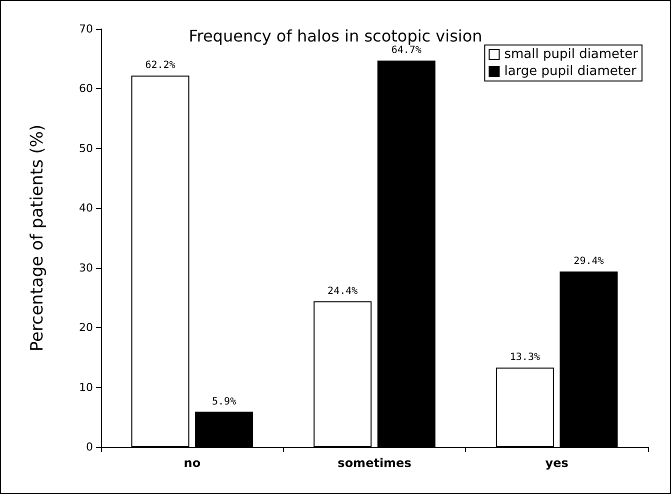  I want to click on y-tick-label: 30, so click(86, 267).